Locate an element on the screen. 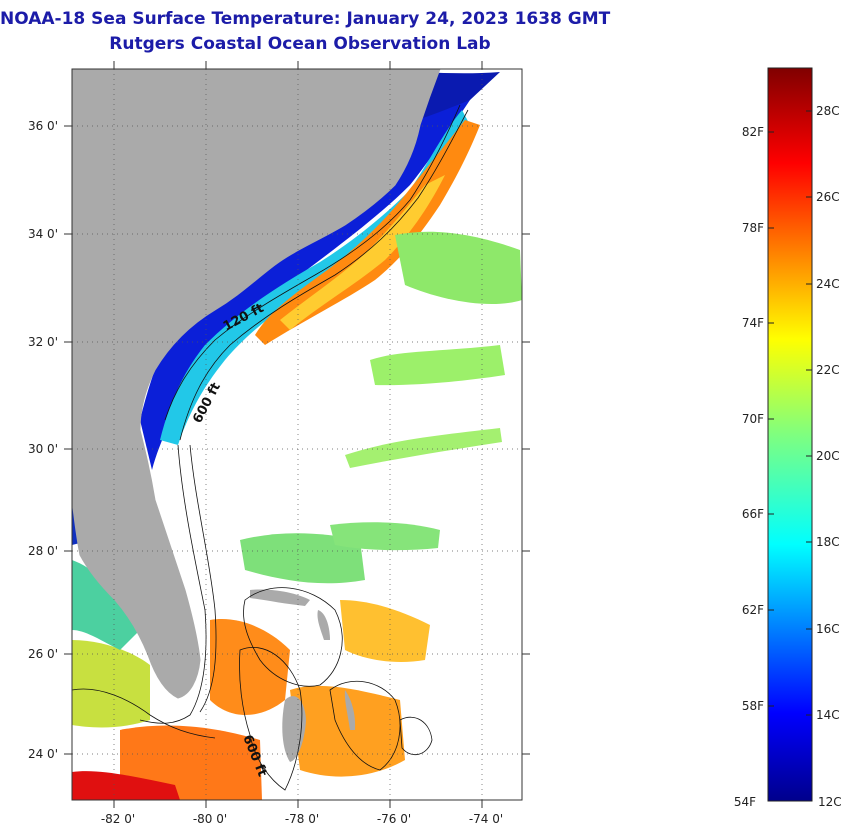 This screenshot has height=832, width=849. contour-florida-shelf is located at coordinates (173, 584).